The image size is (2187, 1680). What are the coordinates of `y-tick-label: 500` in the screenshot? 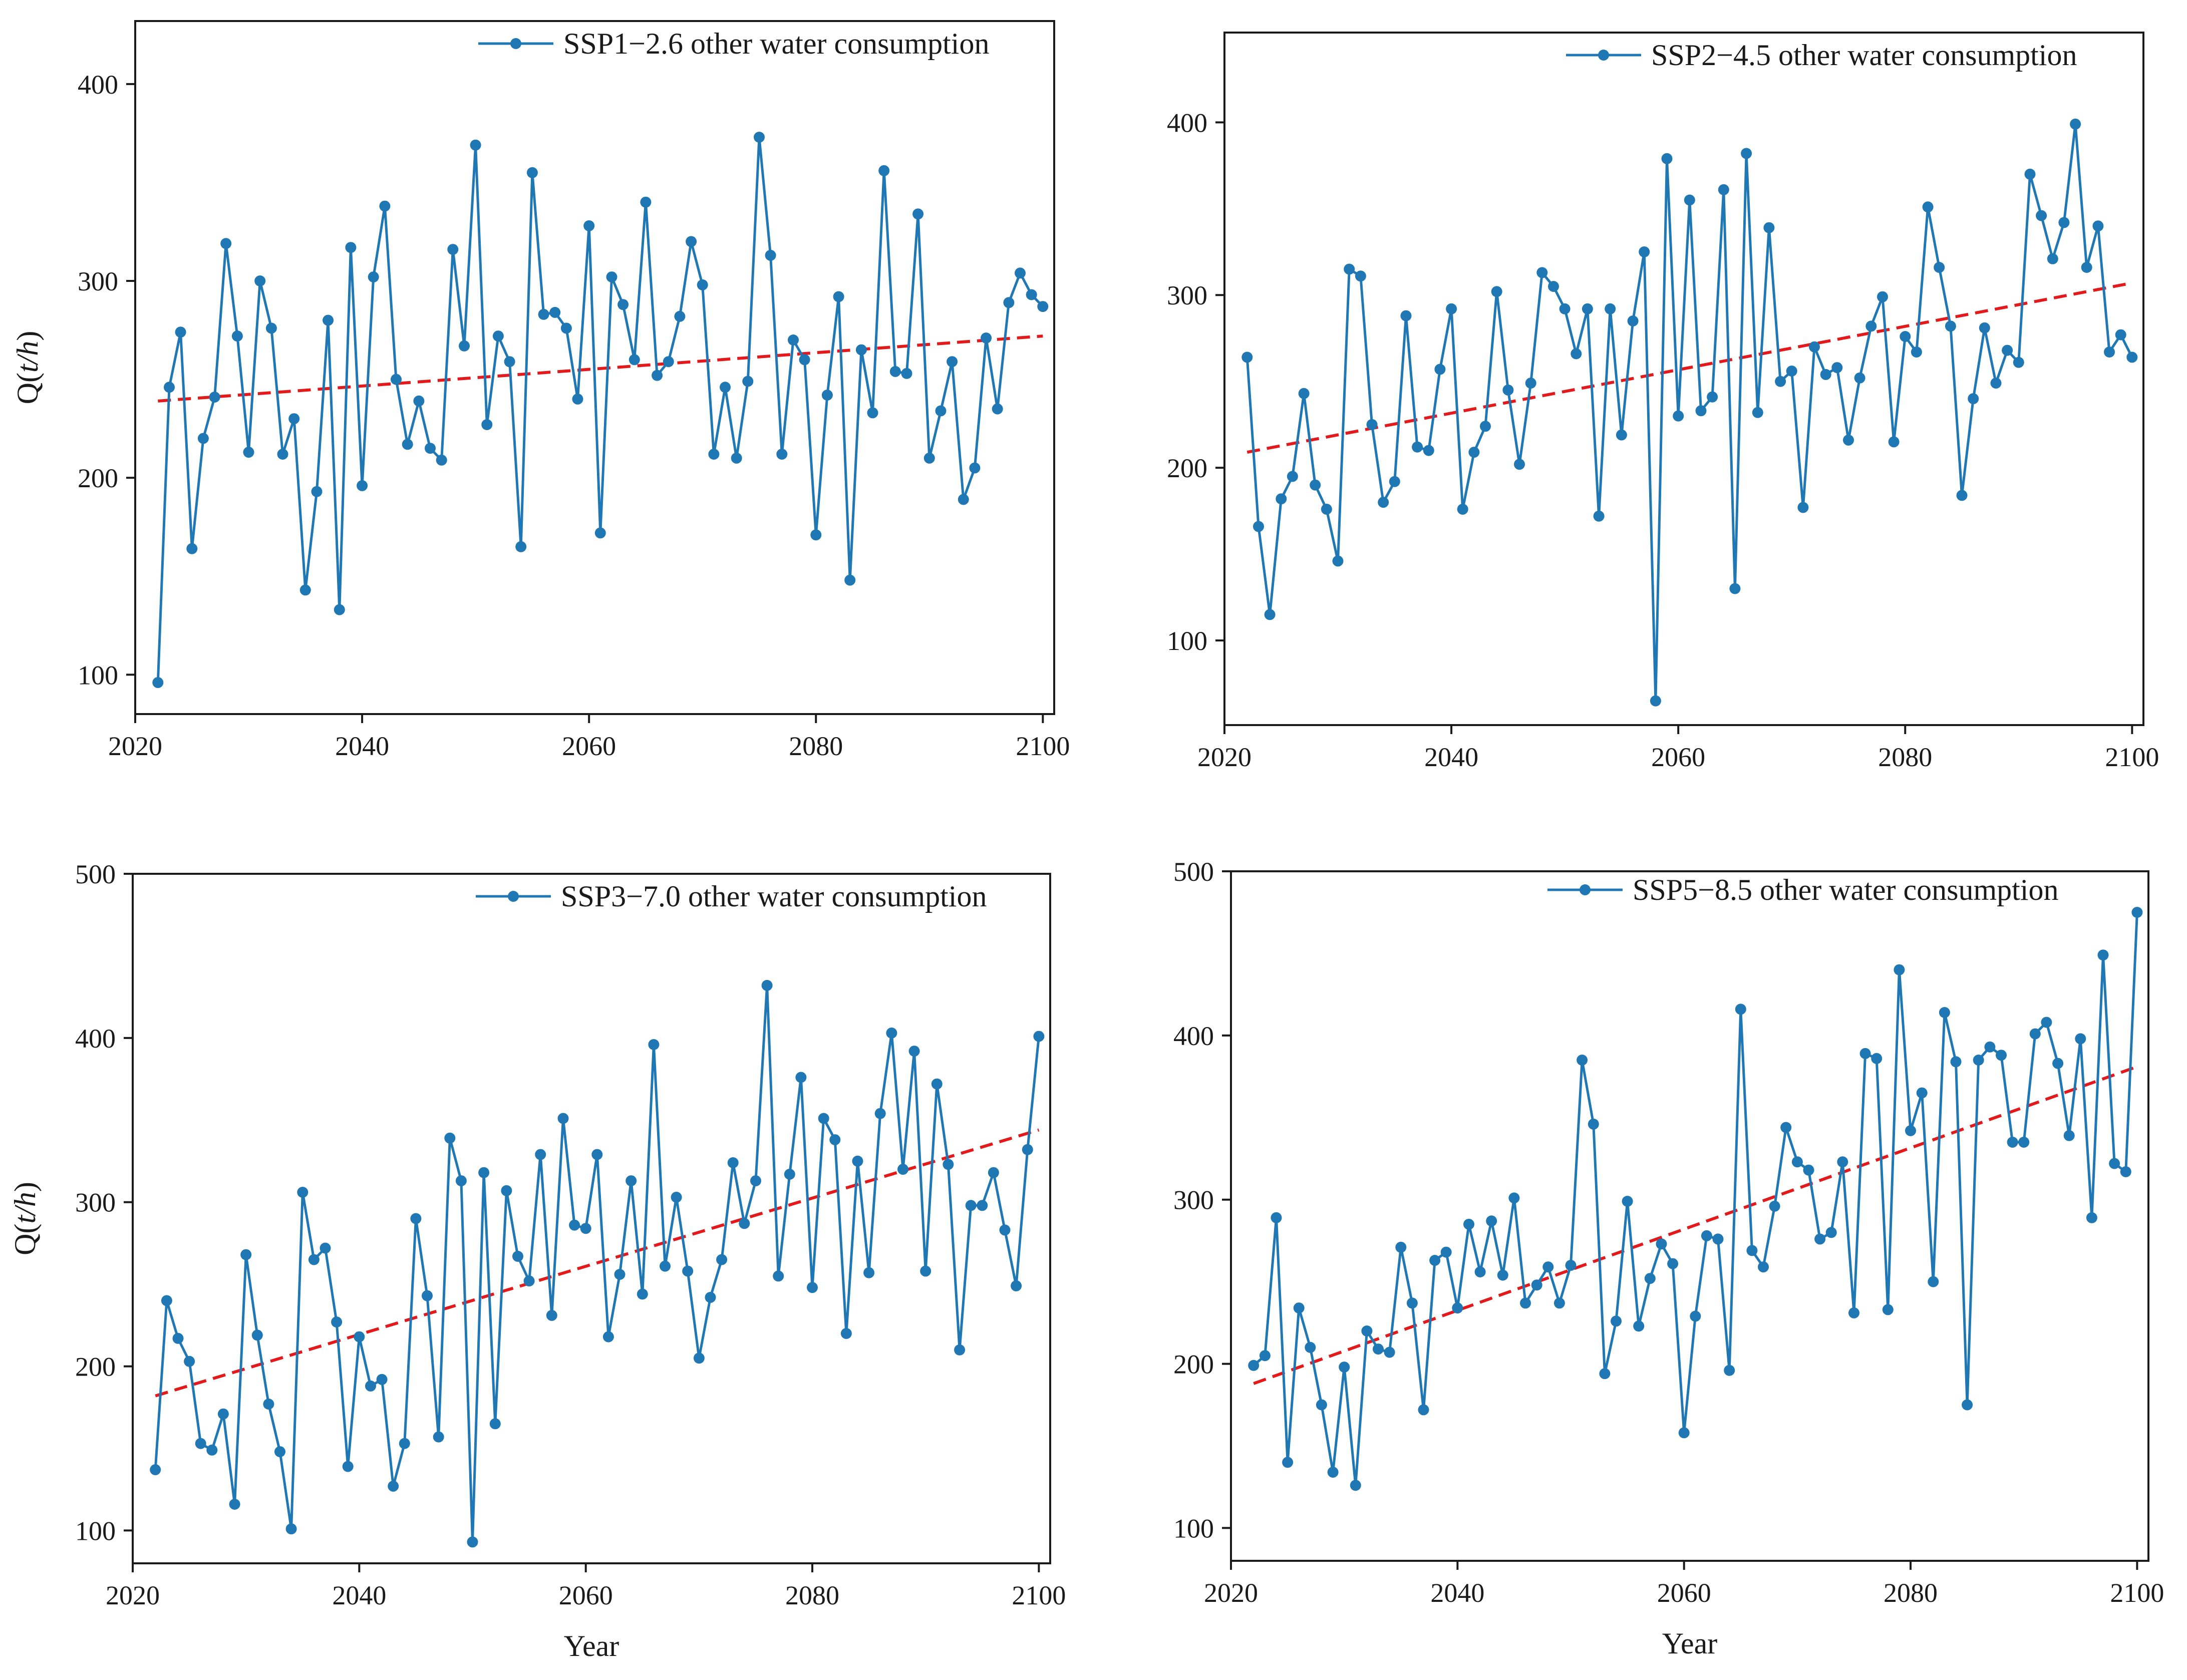 It's located at (95, 874).